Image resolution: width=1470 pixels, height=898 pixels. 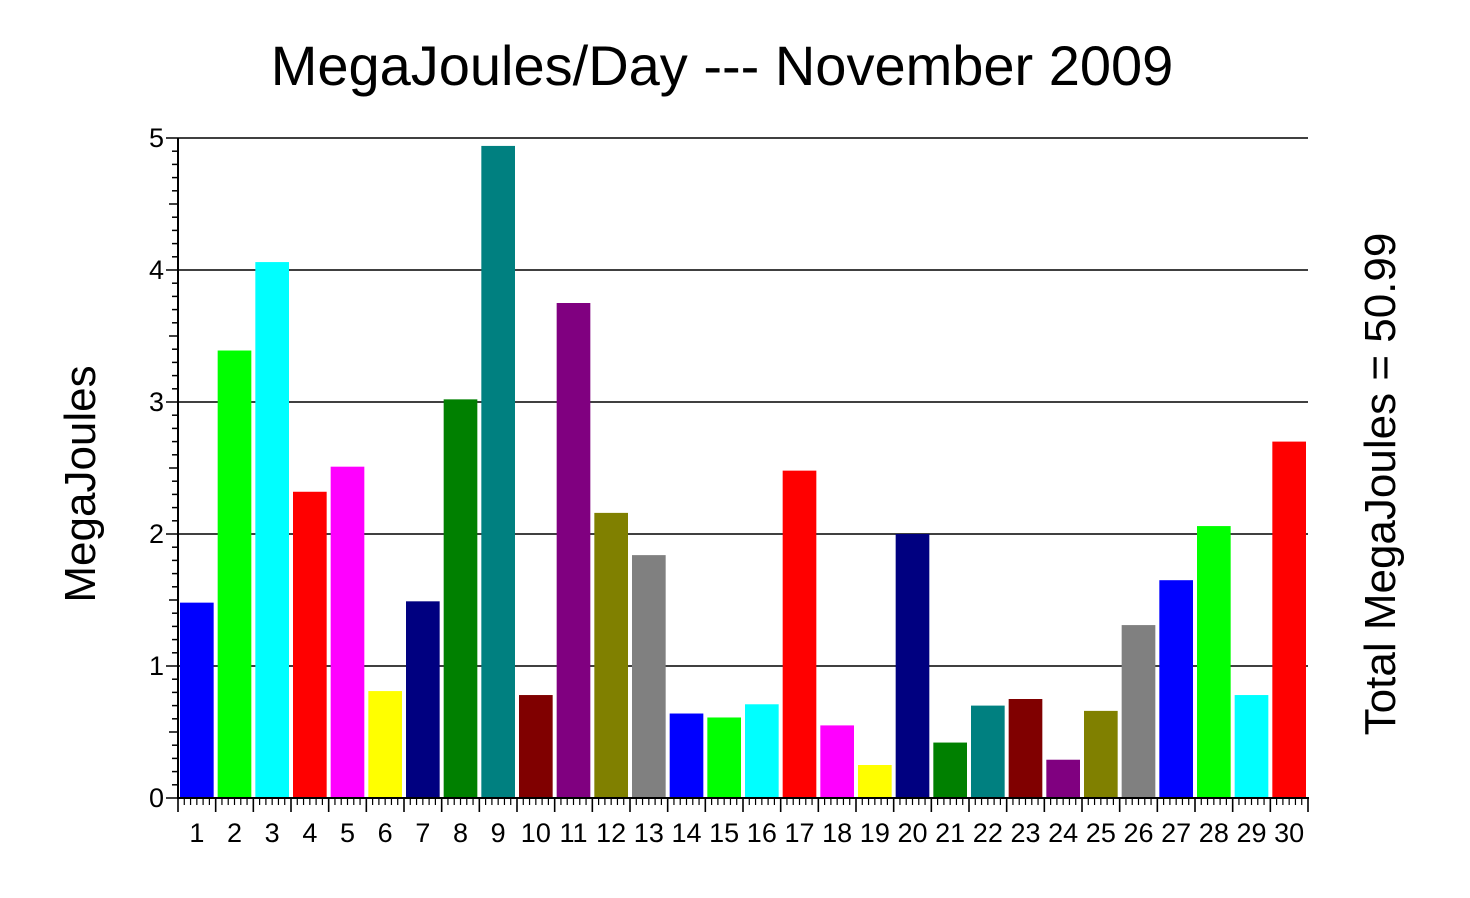 I want to click on y-tick-labels: 0 1 2 3 4 5, so click(x=156, y=468).